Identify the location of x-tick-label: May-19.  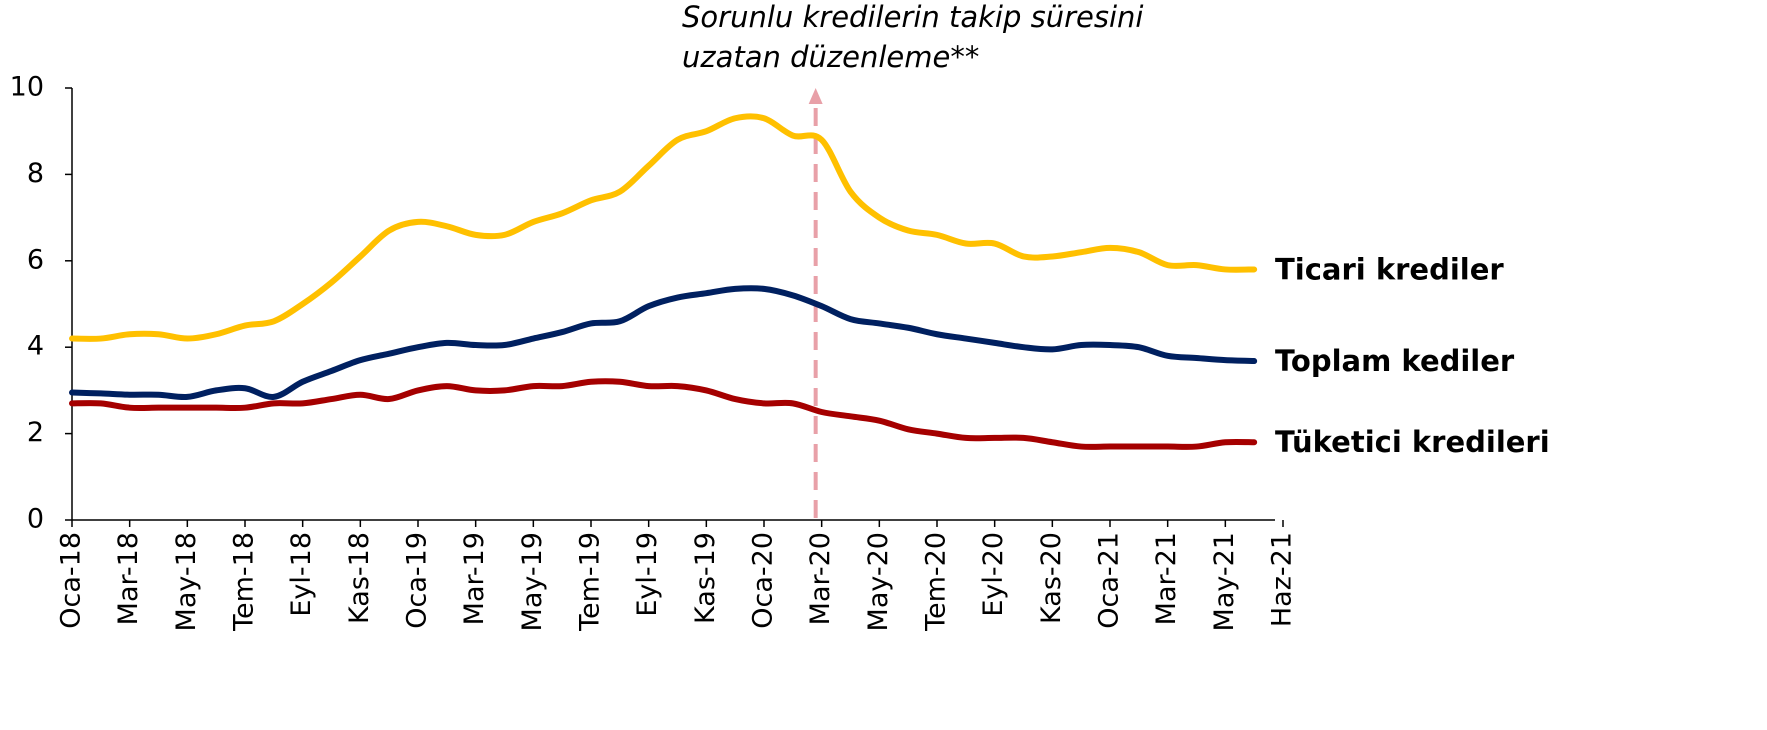
(532, 581).